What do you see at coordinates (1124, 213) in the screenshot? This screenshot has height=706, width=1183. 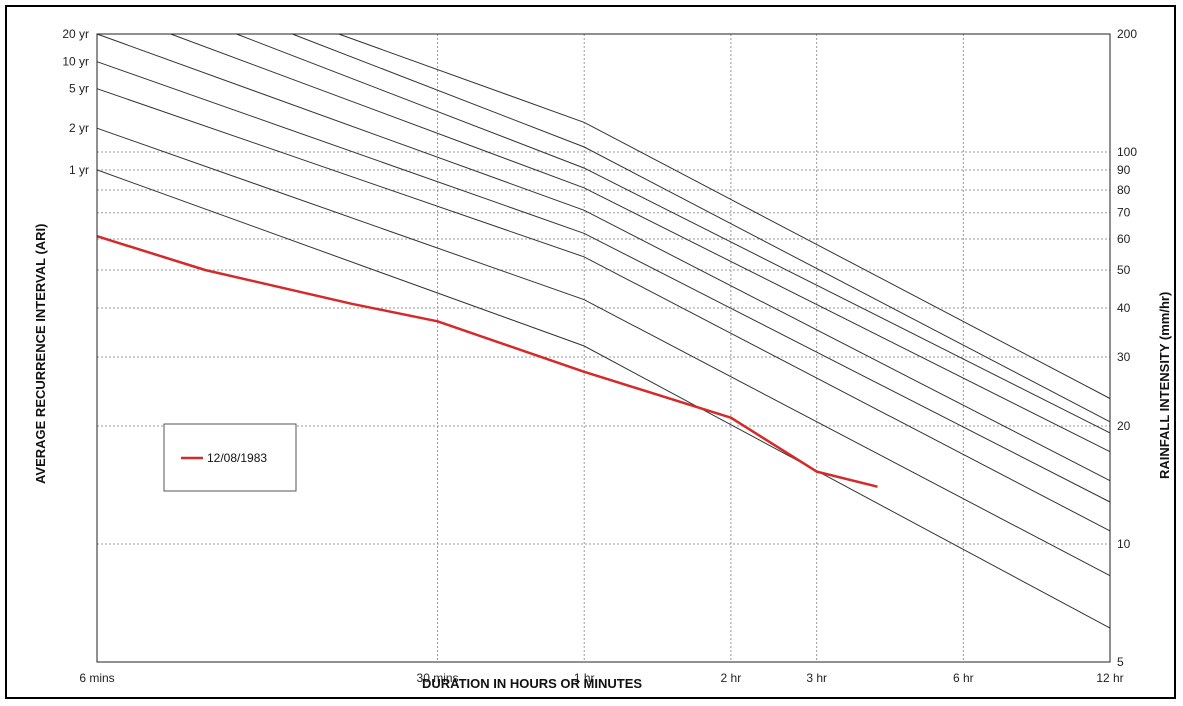 I see `y-tick-label-right: 70` at bounding box center [1124, 213].